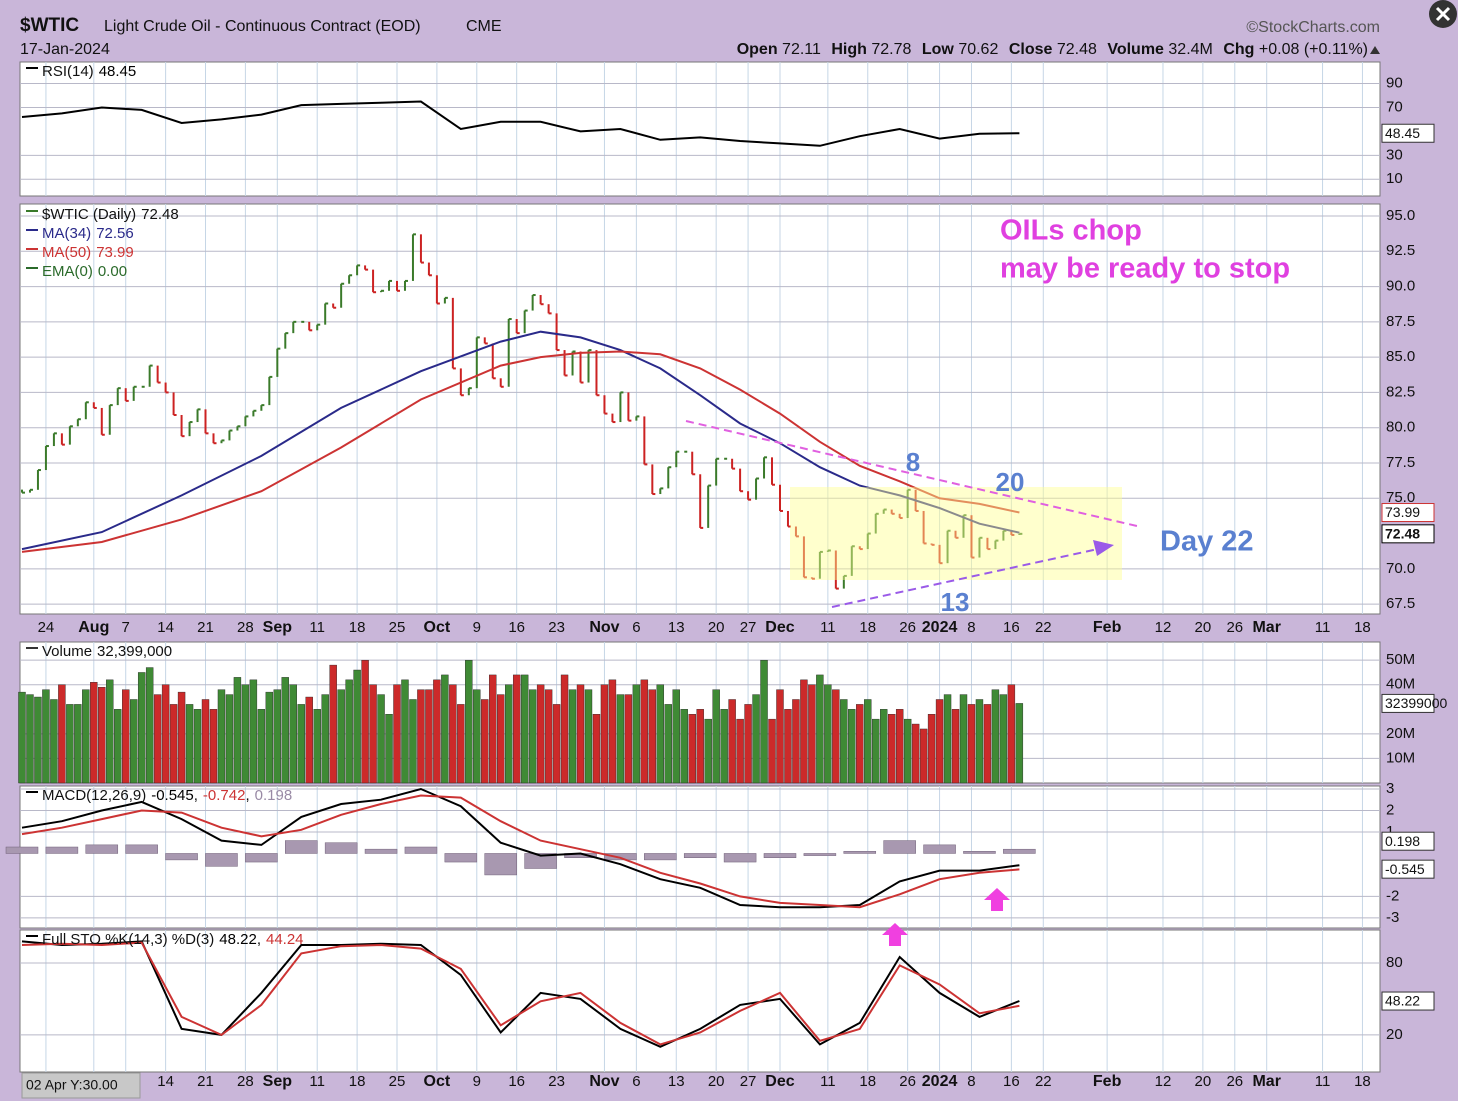  Describe the element at coordinates (1266, 627) in the screenshot. I see `x-tick-label: Mar` at that location.